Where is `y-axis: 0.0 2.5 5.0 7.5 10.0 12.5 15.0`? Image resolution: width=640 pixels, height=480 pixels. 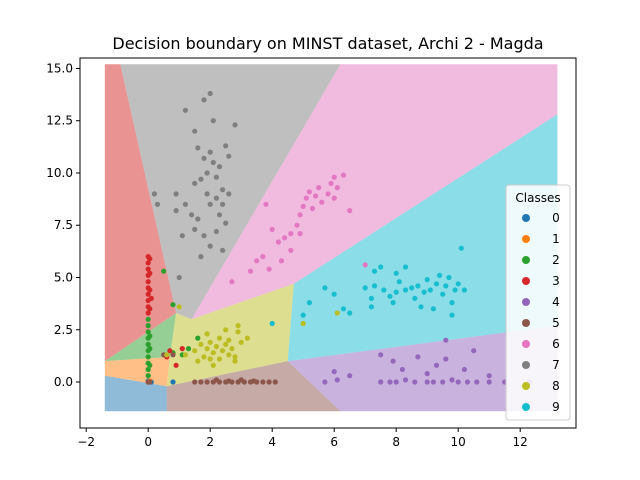
y-axis: 0.0 2.5 5.0 7.5 10.0 12.5 15.0 is located at coordinates (63, 225).